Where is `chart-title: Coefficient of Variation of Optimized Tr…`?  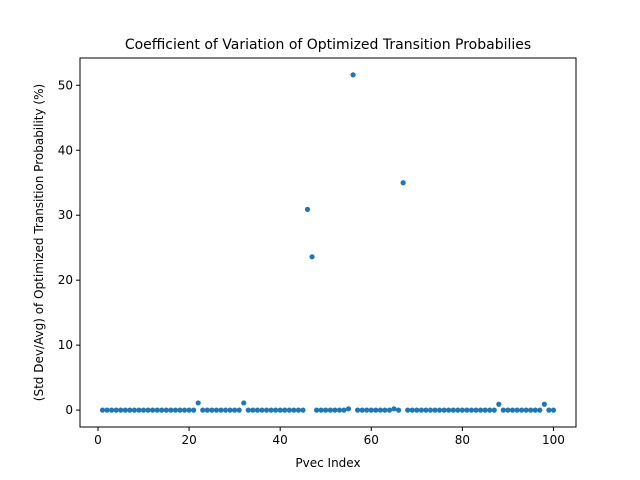 chart-title: Coefficient of Variation of Optimized Tr… is located at coordinates (328, 45).